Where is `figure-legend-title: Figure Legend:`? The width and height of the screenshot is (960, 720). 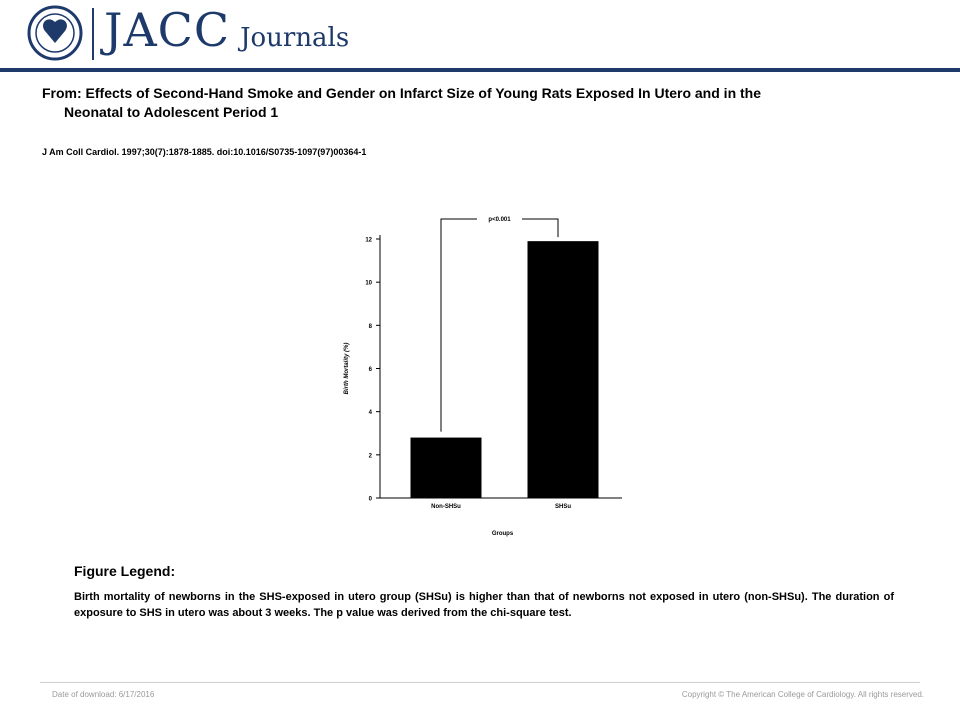 figure-legend-title: Figure Legend: is located at coordinates (125, 571).